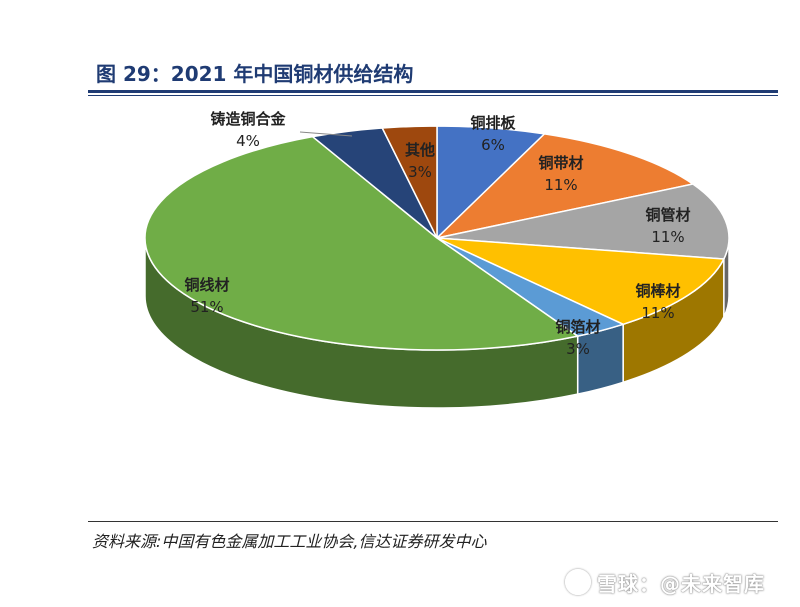  I want to click on watermark-text: 雪球：@未来智库, so click(681, 584).